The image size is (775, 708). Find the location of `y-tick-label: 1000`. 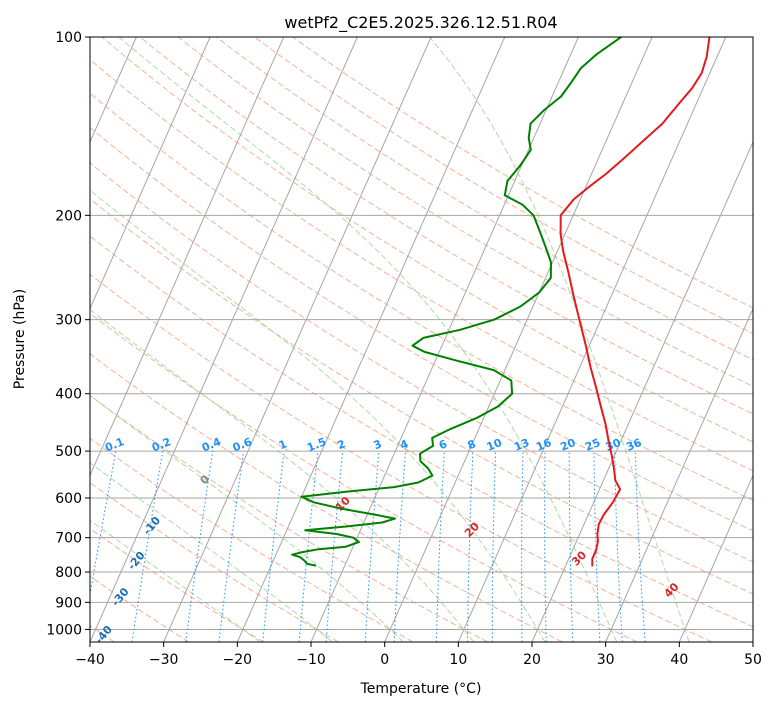

y-tick-label: 1000 is located at coordinates (64, 630).